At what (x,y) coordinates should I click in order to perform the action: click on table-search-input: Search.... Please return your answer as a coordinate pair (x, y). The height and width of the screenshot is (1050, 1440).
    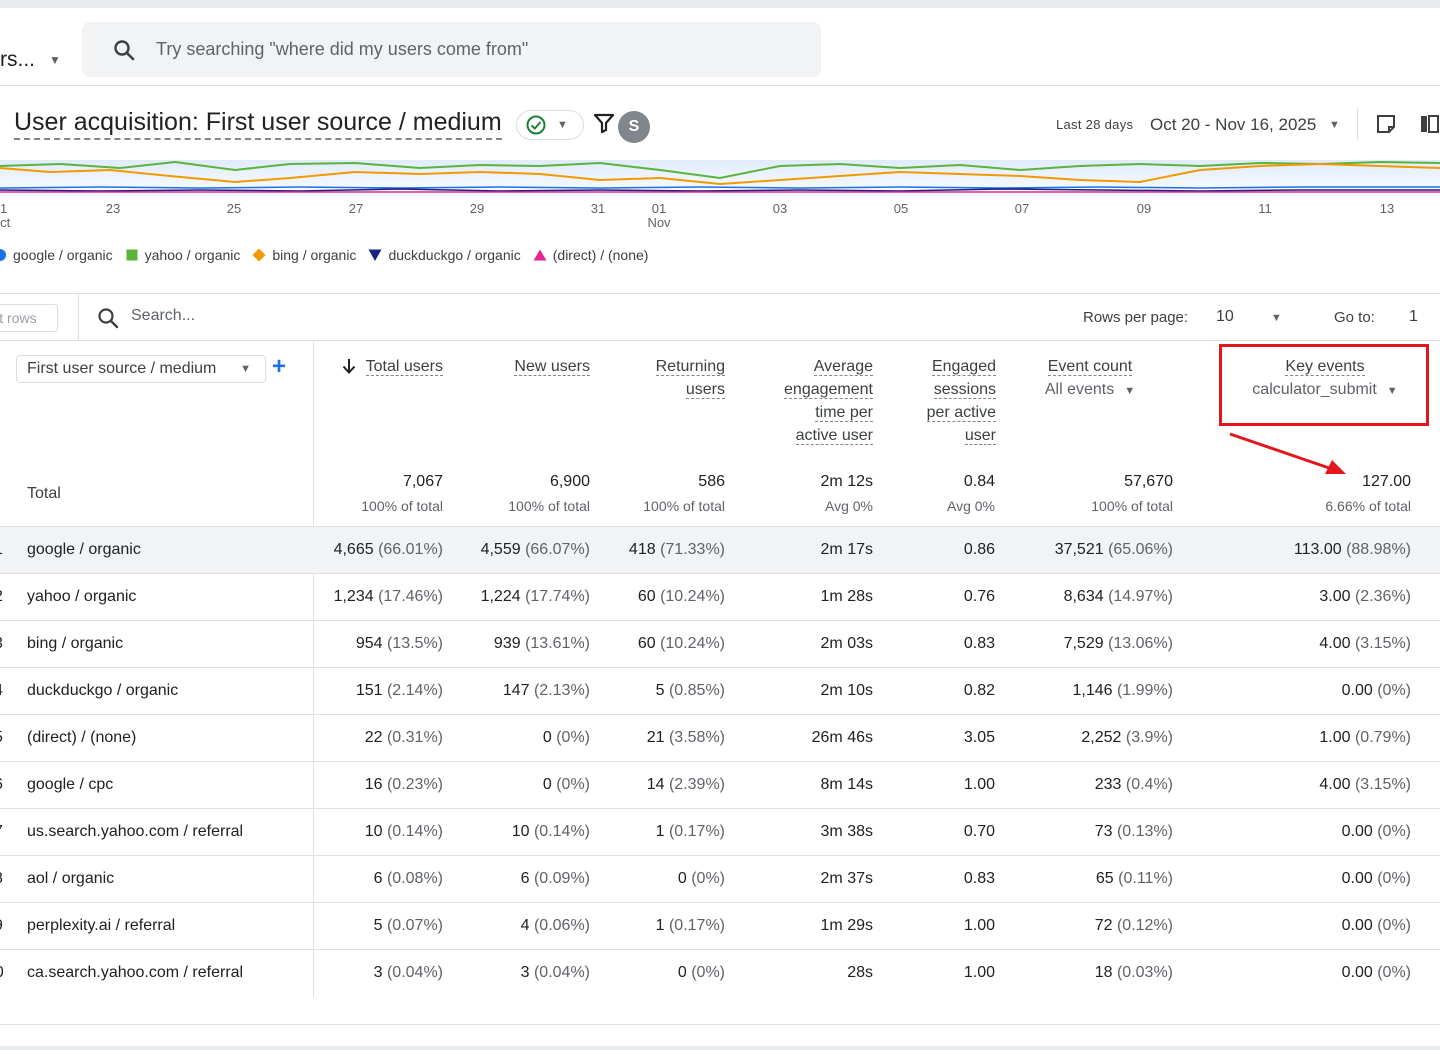
    Looking at the image, I should click on (163, 315).